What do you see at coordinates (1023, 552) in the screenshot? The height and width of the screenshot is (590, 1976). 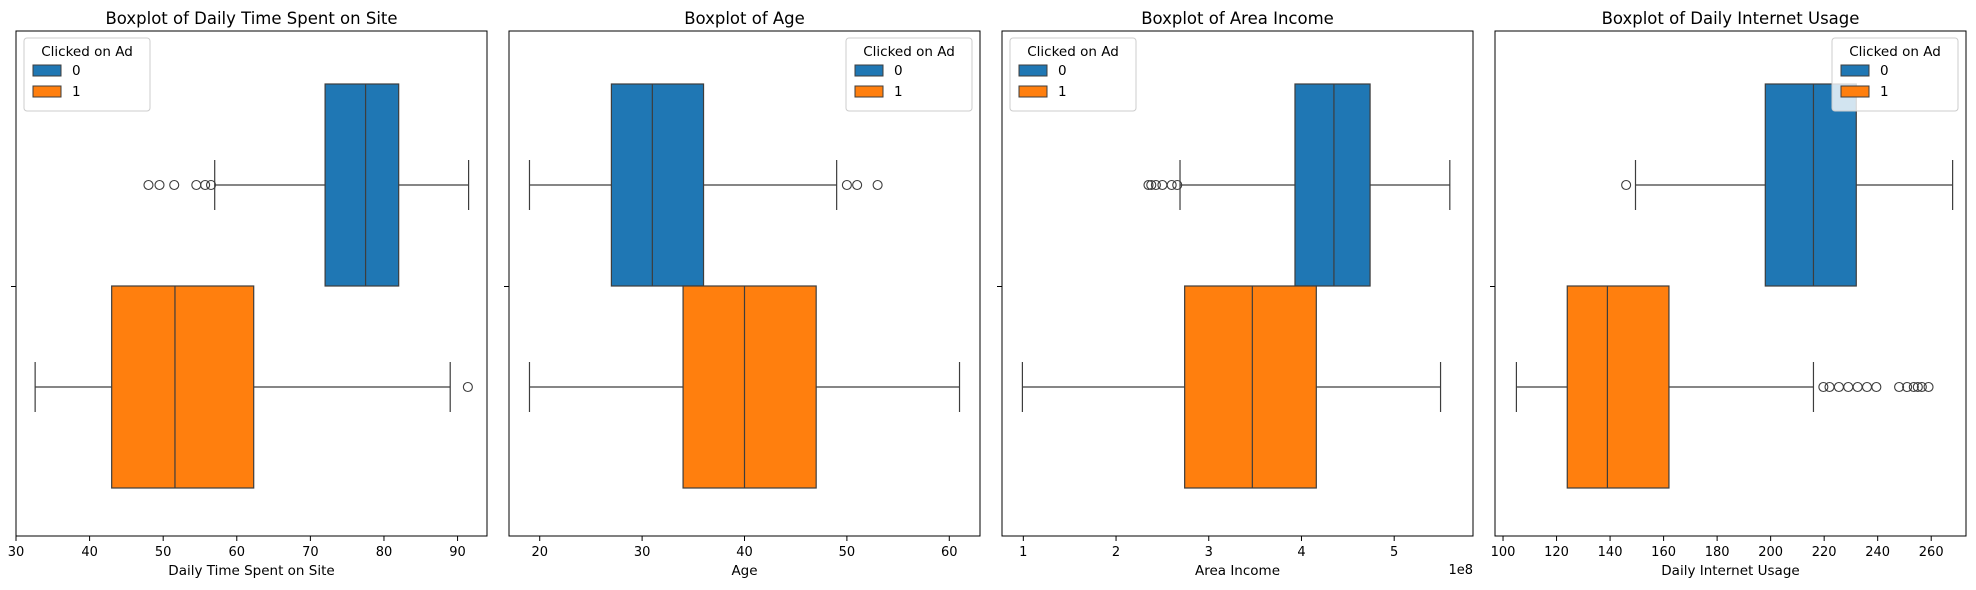 I see `x-tick-label: 1` at bounding box center [1023, 552].